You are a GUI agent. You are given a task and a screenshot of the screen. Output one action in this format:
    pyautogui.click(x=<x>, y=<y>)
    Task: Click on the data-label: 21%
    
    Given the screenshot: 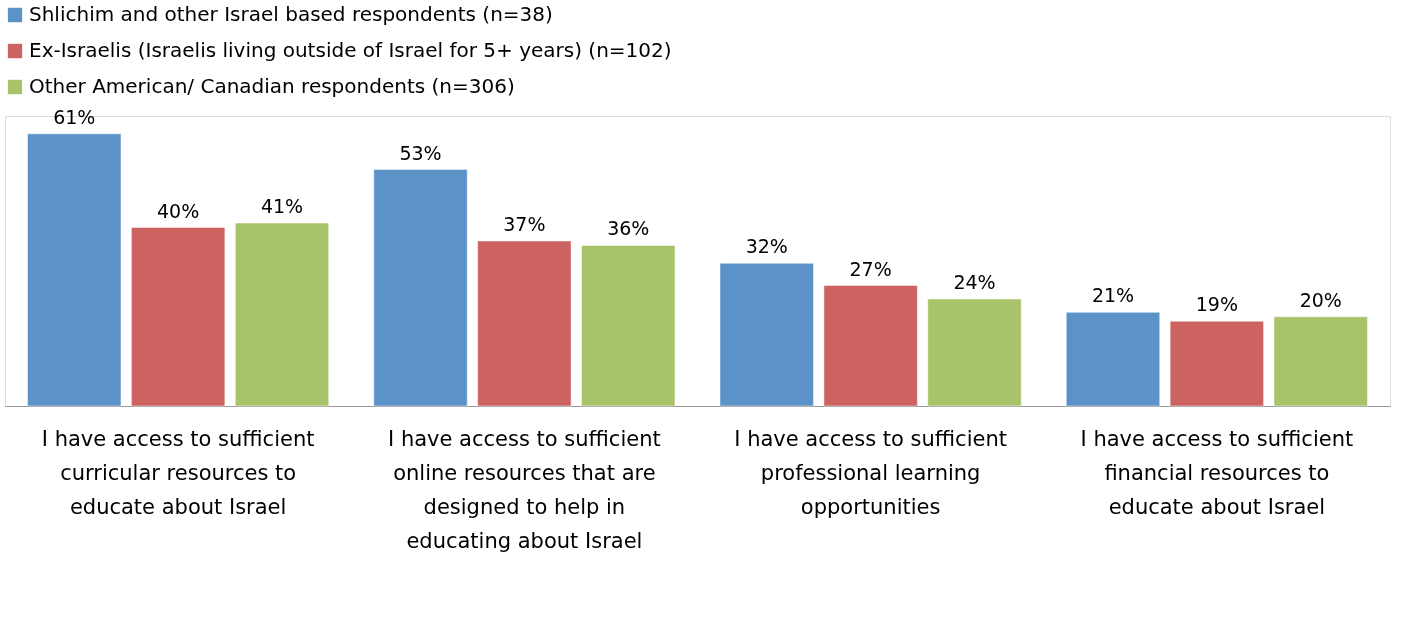 What is the action you would take?
    pyautogui.click(x=1113, y=295)
    